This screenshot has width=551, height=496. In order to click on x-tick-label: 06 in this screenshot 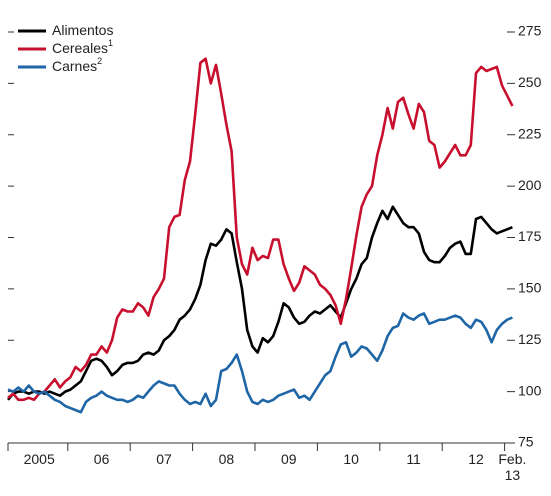, I will do `click(101, 459)`.